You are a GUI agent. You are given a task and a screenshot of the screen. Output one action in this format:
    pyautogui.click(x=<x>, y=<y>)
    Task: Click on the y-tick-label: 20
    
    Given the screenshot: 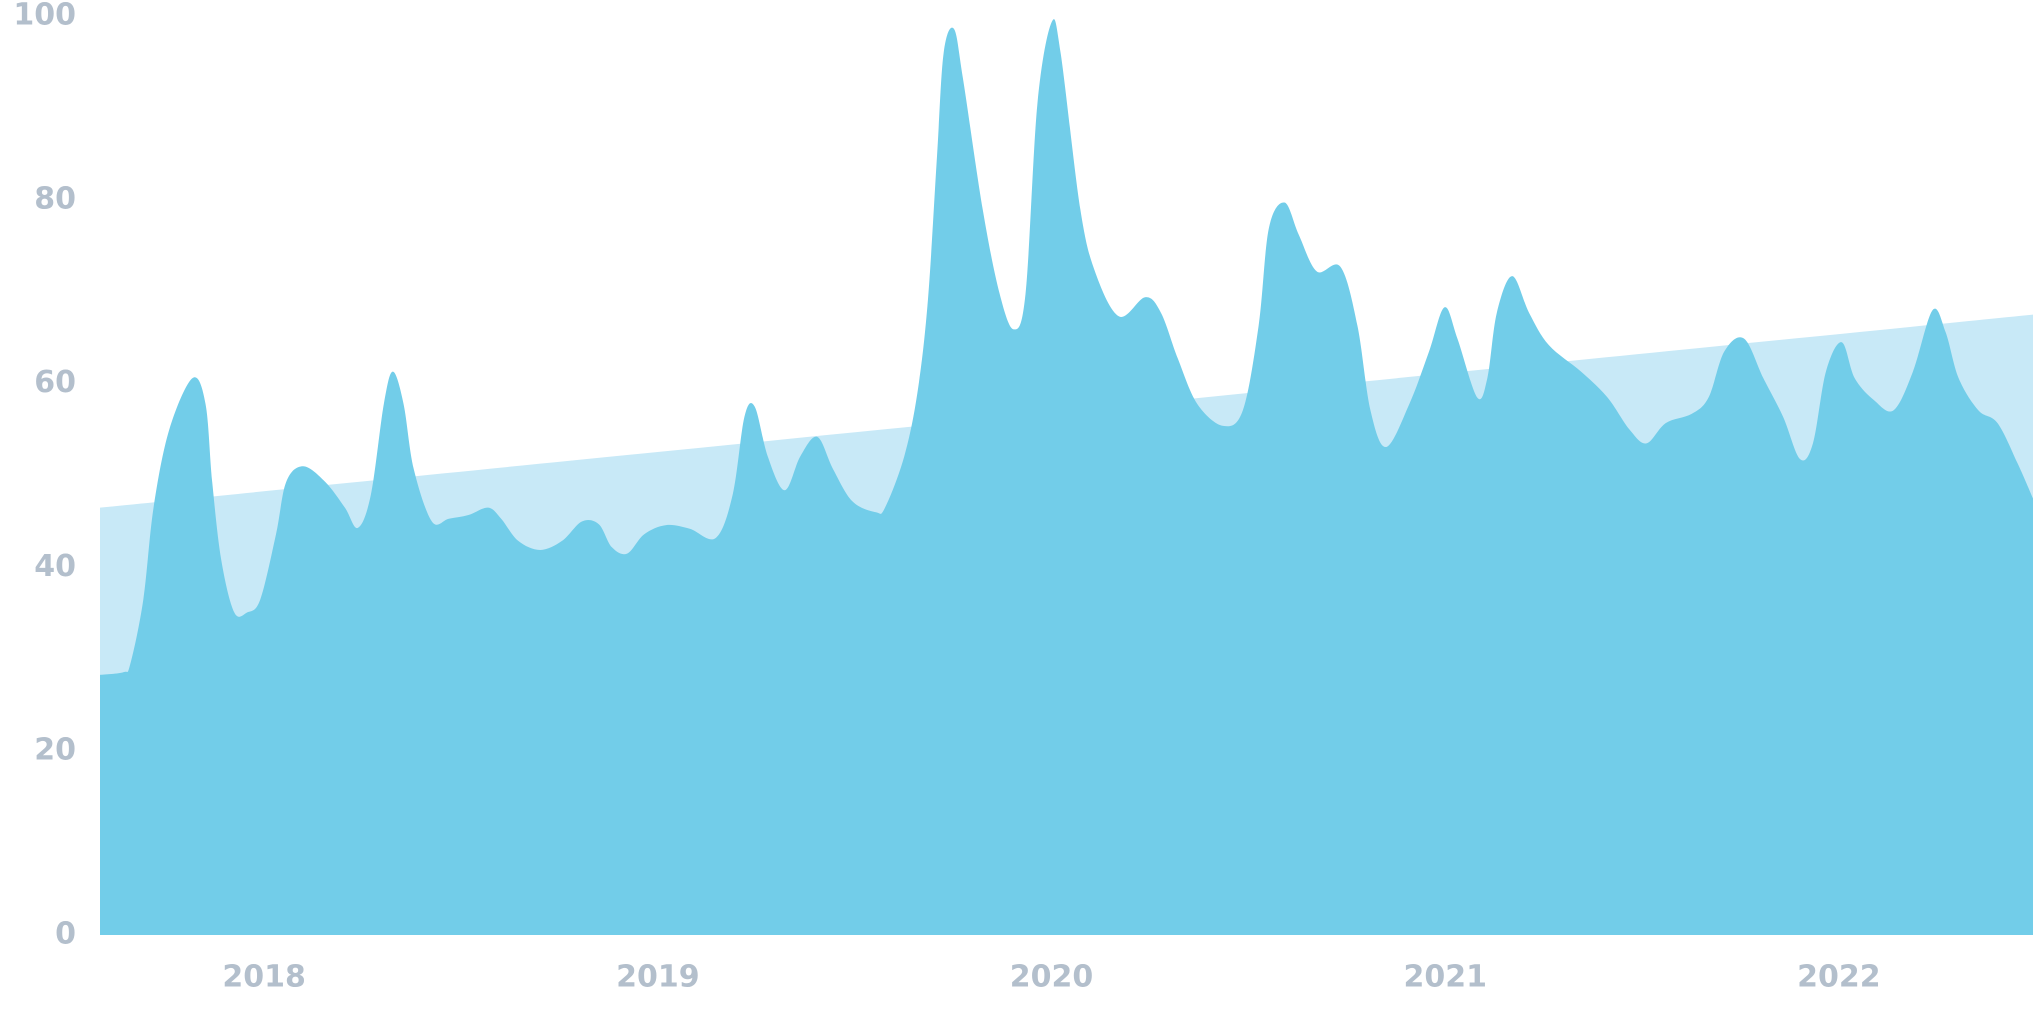 What is the action you would take?
    pyautogui.click(x=55, y=750)
    